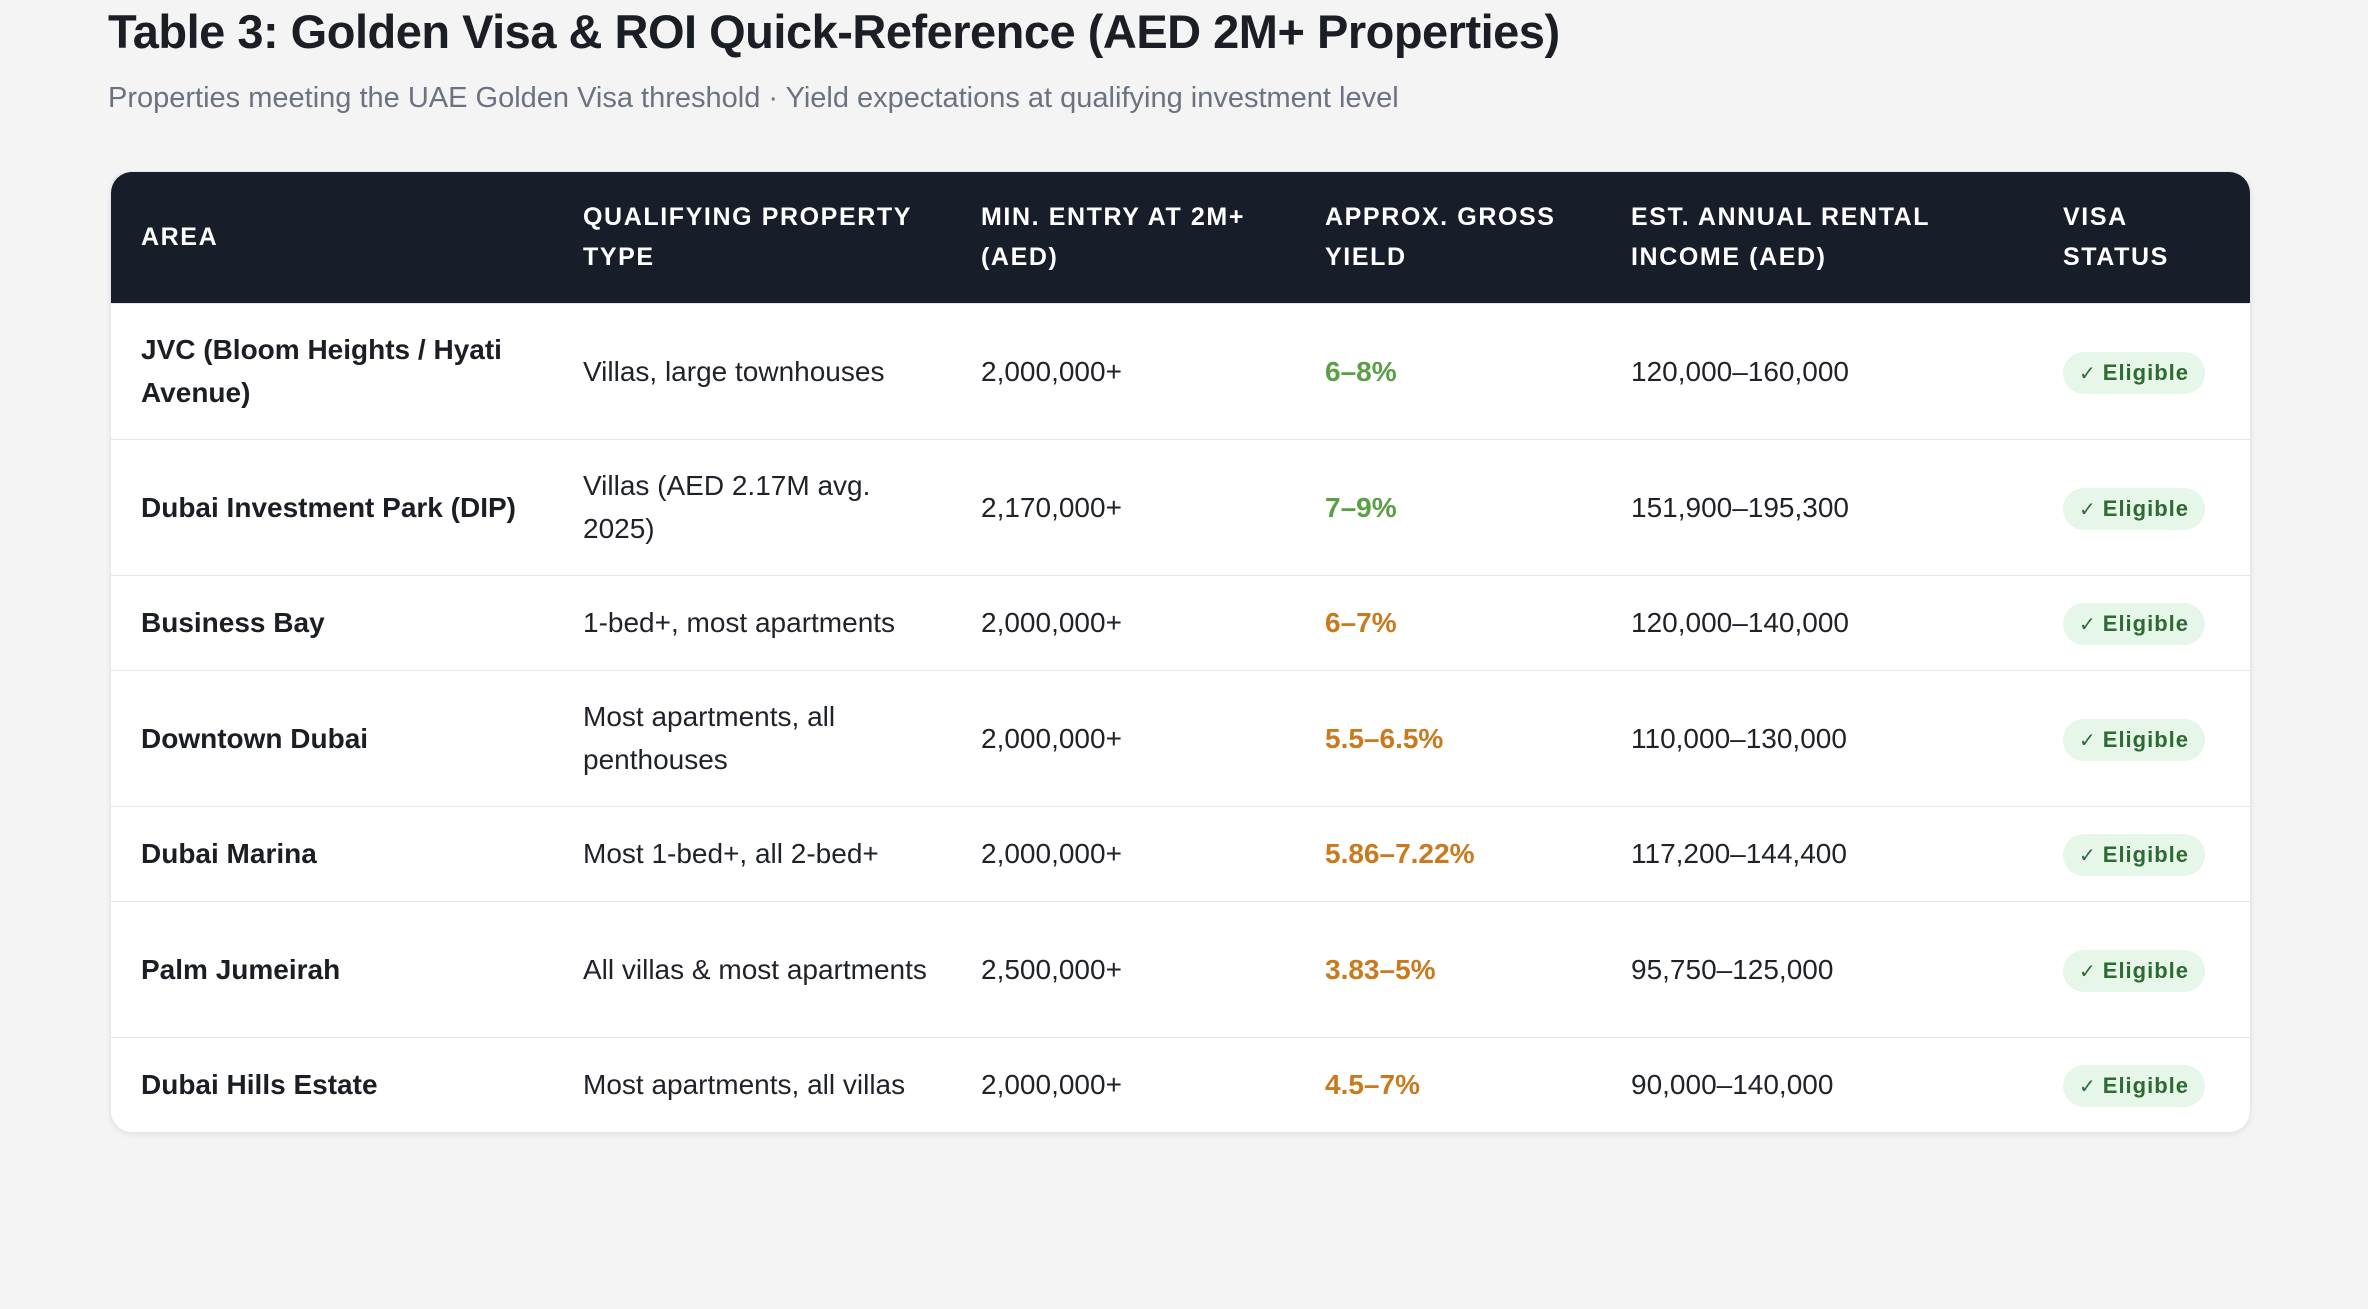  Describe the element at coordinates (332, 1084) in the screenshot. I see `area-cell: Dubai Hills Estate` at that location.